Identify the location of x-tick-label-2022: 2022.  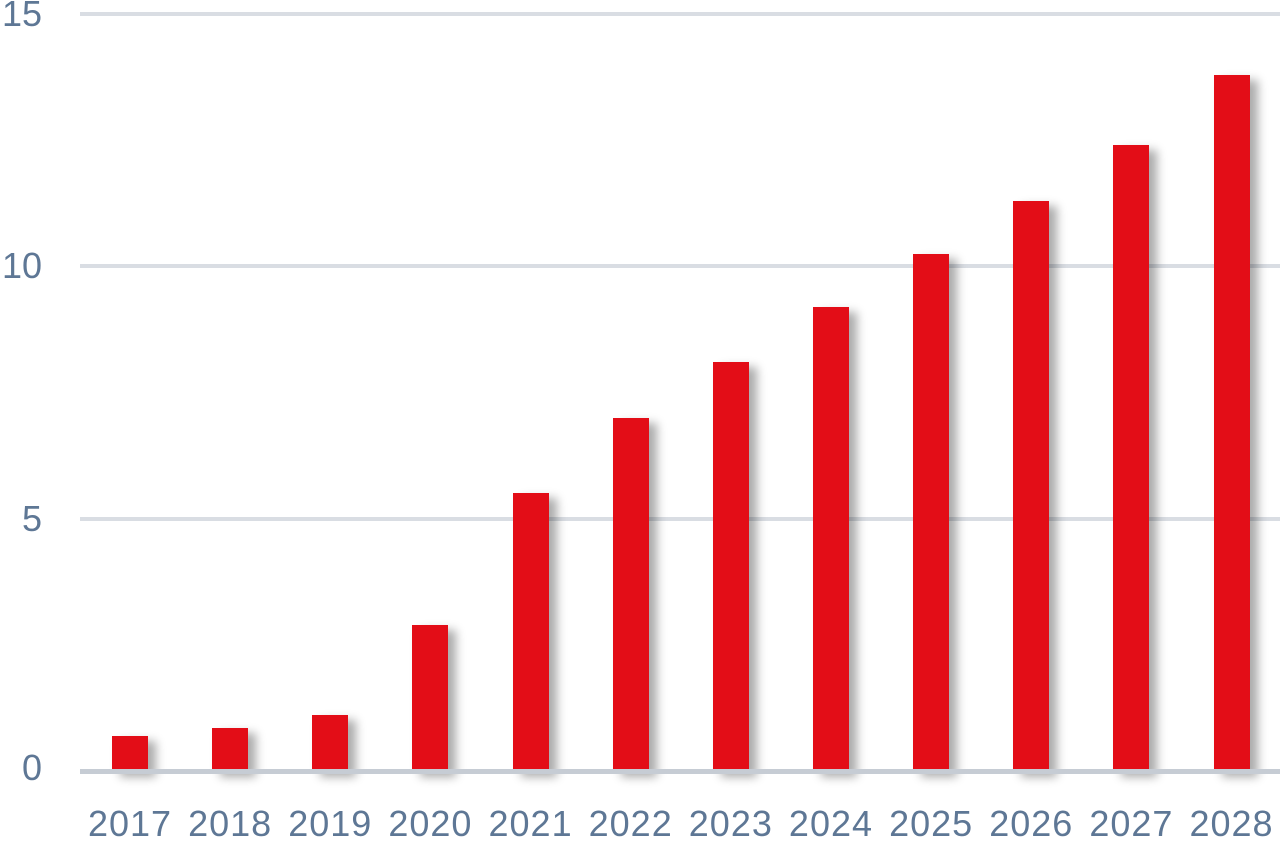
(630, 823).